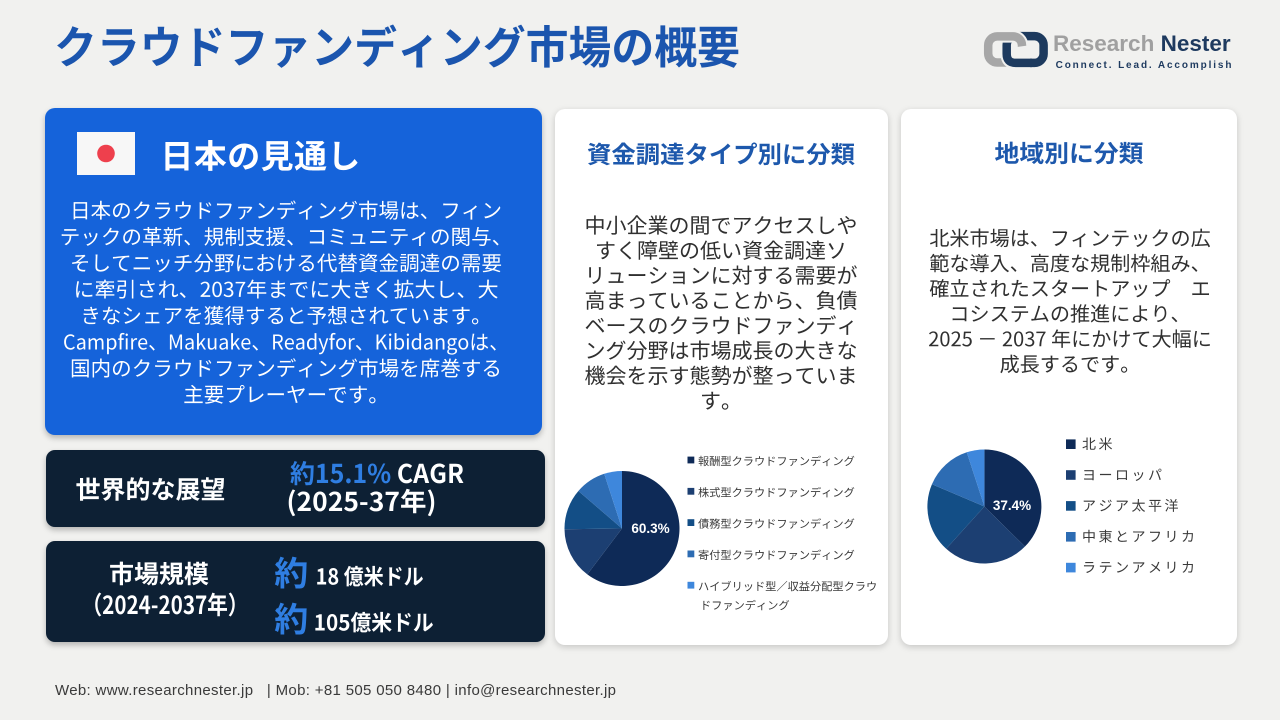 This screenshot has width=1280, height=720. Describe the element at coordinates (1145, 65) in the screenshot. I see `svg-text: Connect. Lead. Accomplish` at that location.